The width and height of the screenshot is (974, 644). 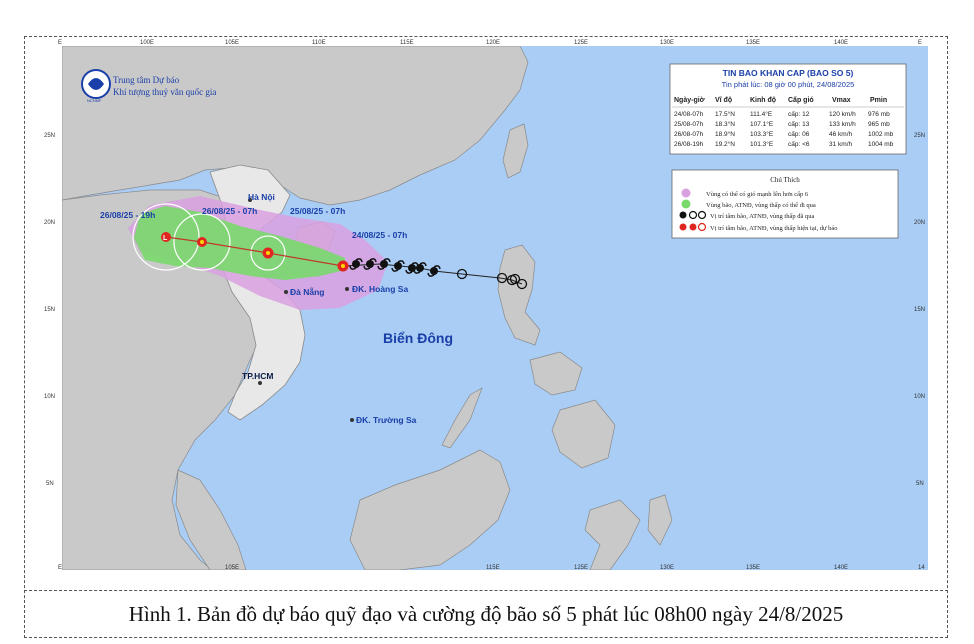 What do you see at coordinates (919, 223) in the screenshot?
I see `lat-tick-label-right: 20N` at bounding box center [919, 223].